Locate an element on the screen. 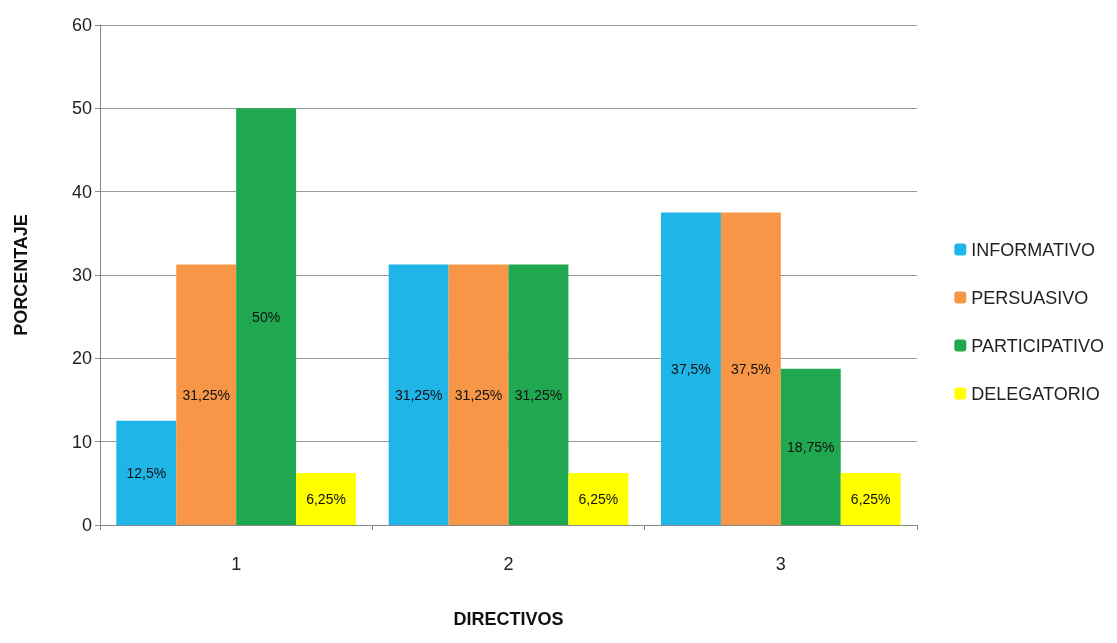  y-tick-label: 0 is located at coordinates (86, 525).